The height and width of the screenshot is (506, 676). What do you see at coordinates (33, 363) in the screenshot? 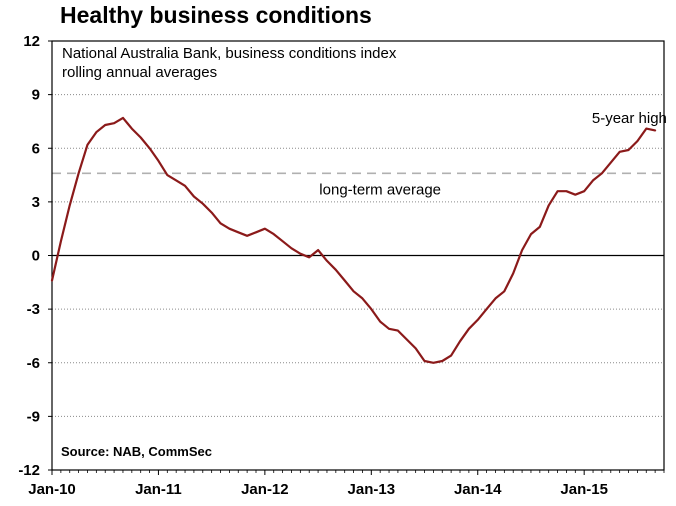
I see `y-tick-label: -6` at bounding box center [33, 363].